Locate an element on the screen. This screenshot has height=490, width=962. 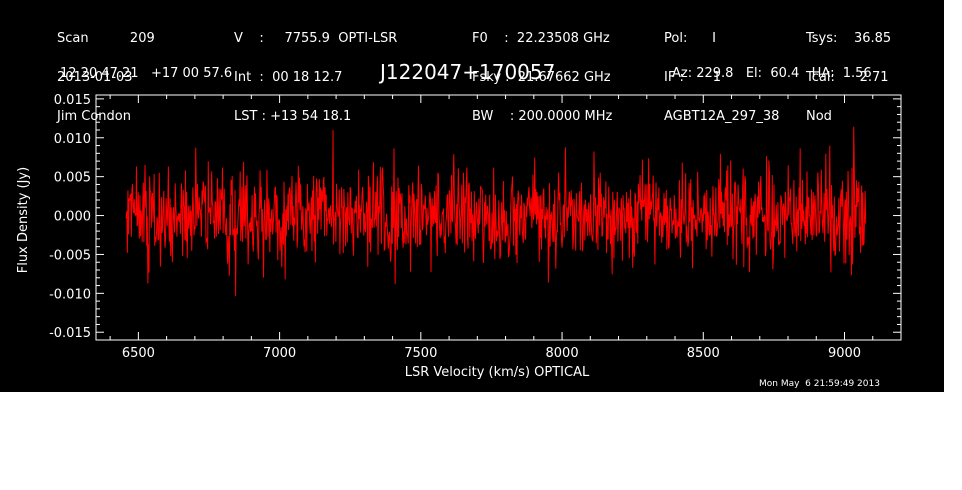
header-pointing: Az: 229.8 El: 60.4 HA: 1.56 is located at coordinates (772, 73).